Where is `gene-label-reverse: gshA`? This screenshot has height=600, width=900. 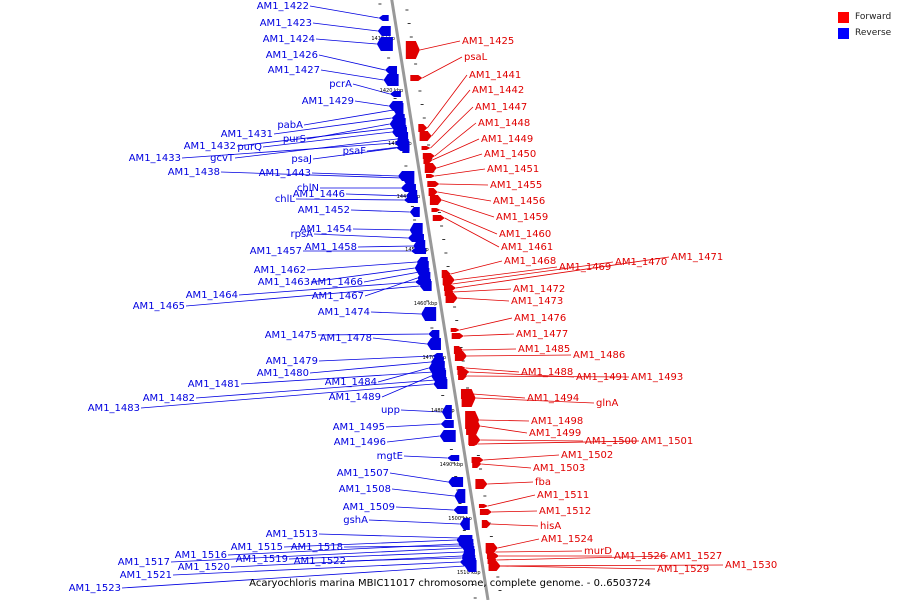 gene-label-reverse: gshA is located at coordinates (355, 520).